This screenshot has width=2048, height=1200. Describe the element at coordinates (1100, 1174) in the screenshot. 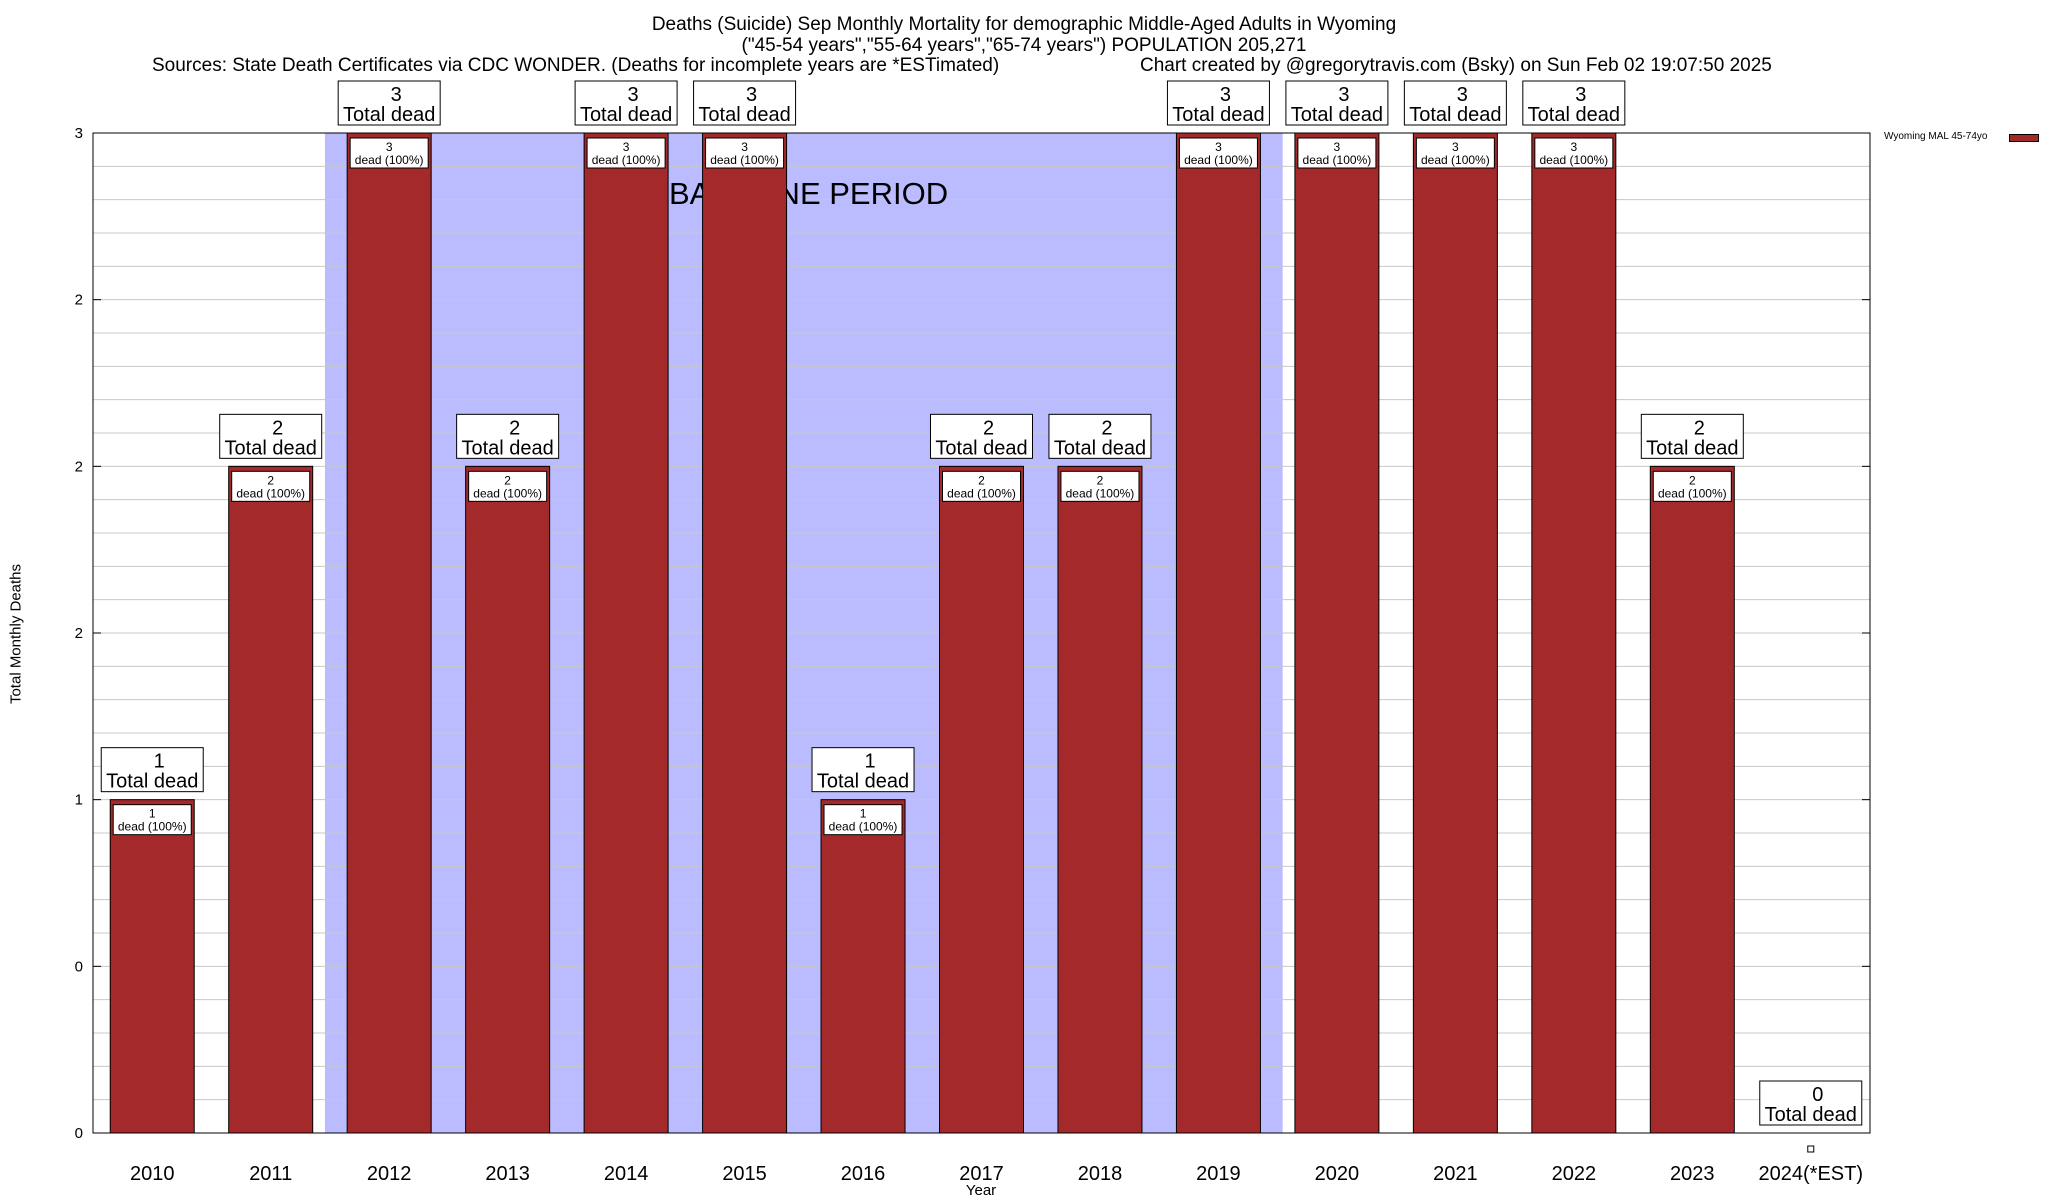

I see `x-tick-label: 2018` at that location.